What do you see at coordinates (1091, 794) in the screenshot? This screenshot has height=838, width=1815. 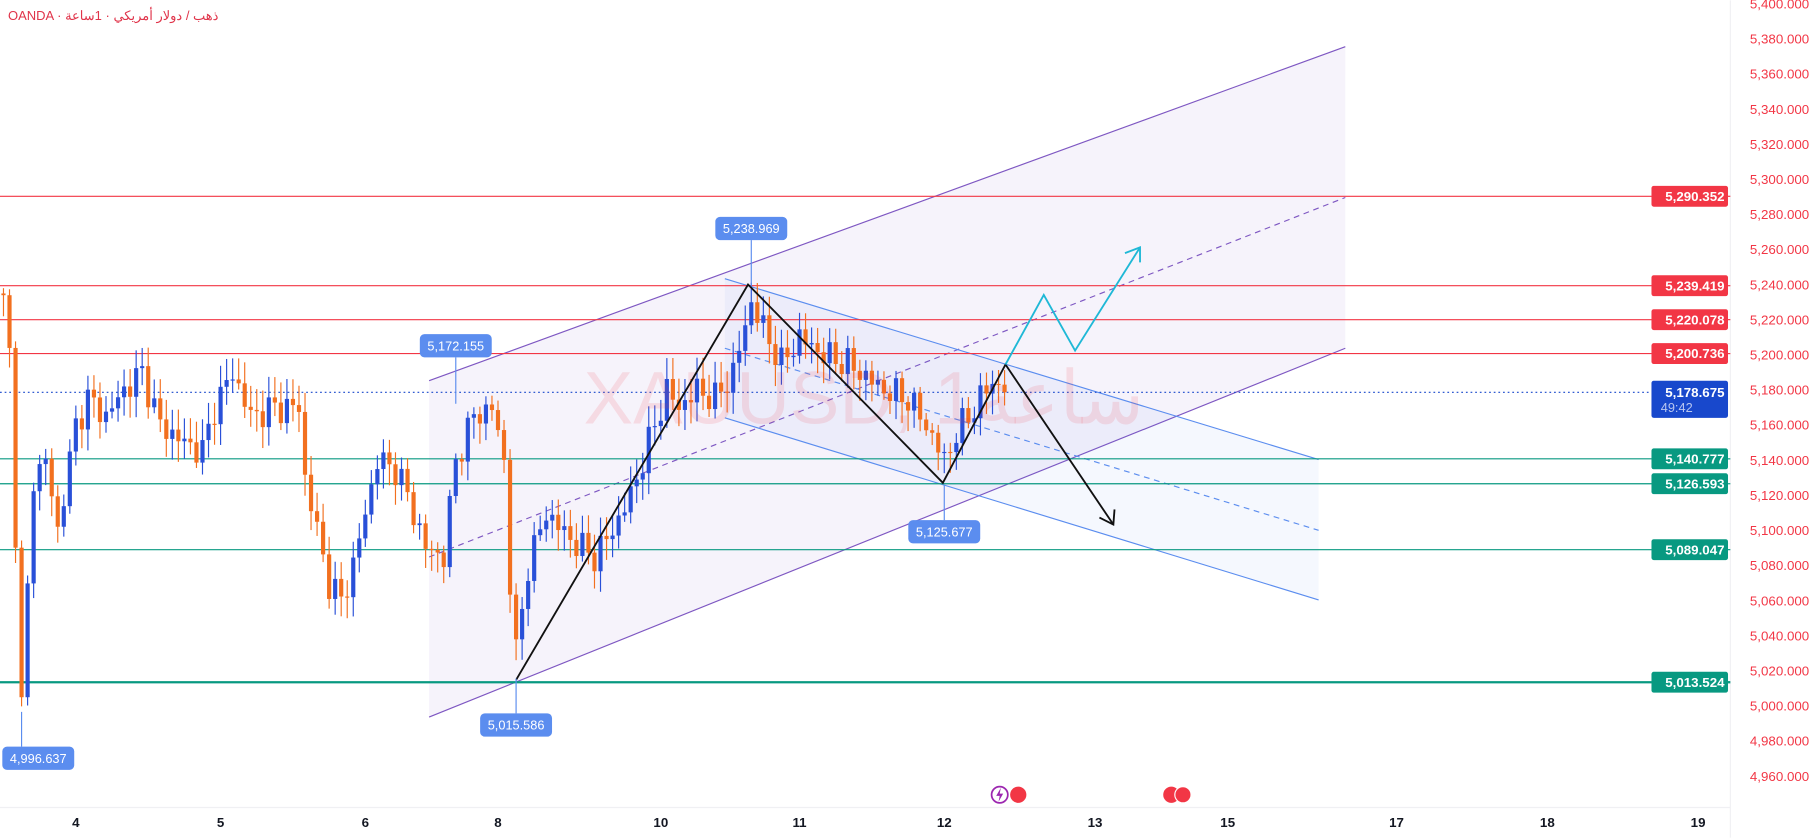 I see `event-icons` at bounding box center [1091, 794].